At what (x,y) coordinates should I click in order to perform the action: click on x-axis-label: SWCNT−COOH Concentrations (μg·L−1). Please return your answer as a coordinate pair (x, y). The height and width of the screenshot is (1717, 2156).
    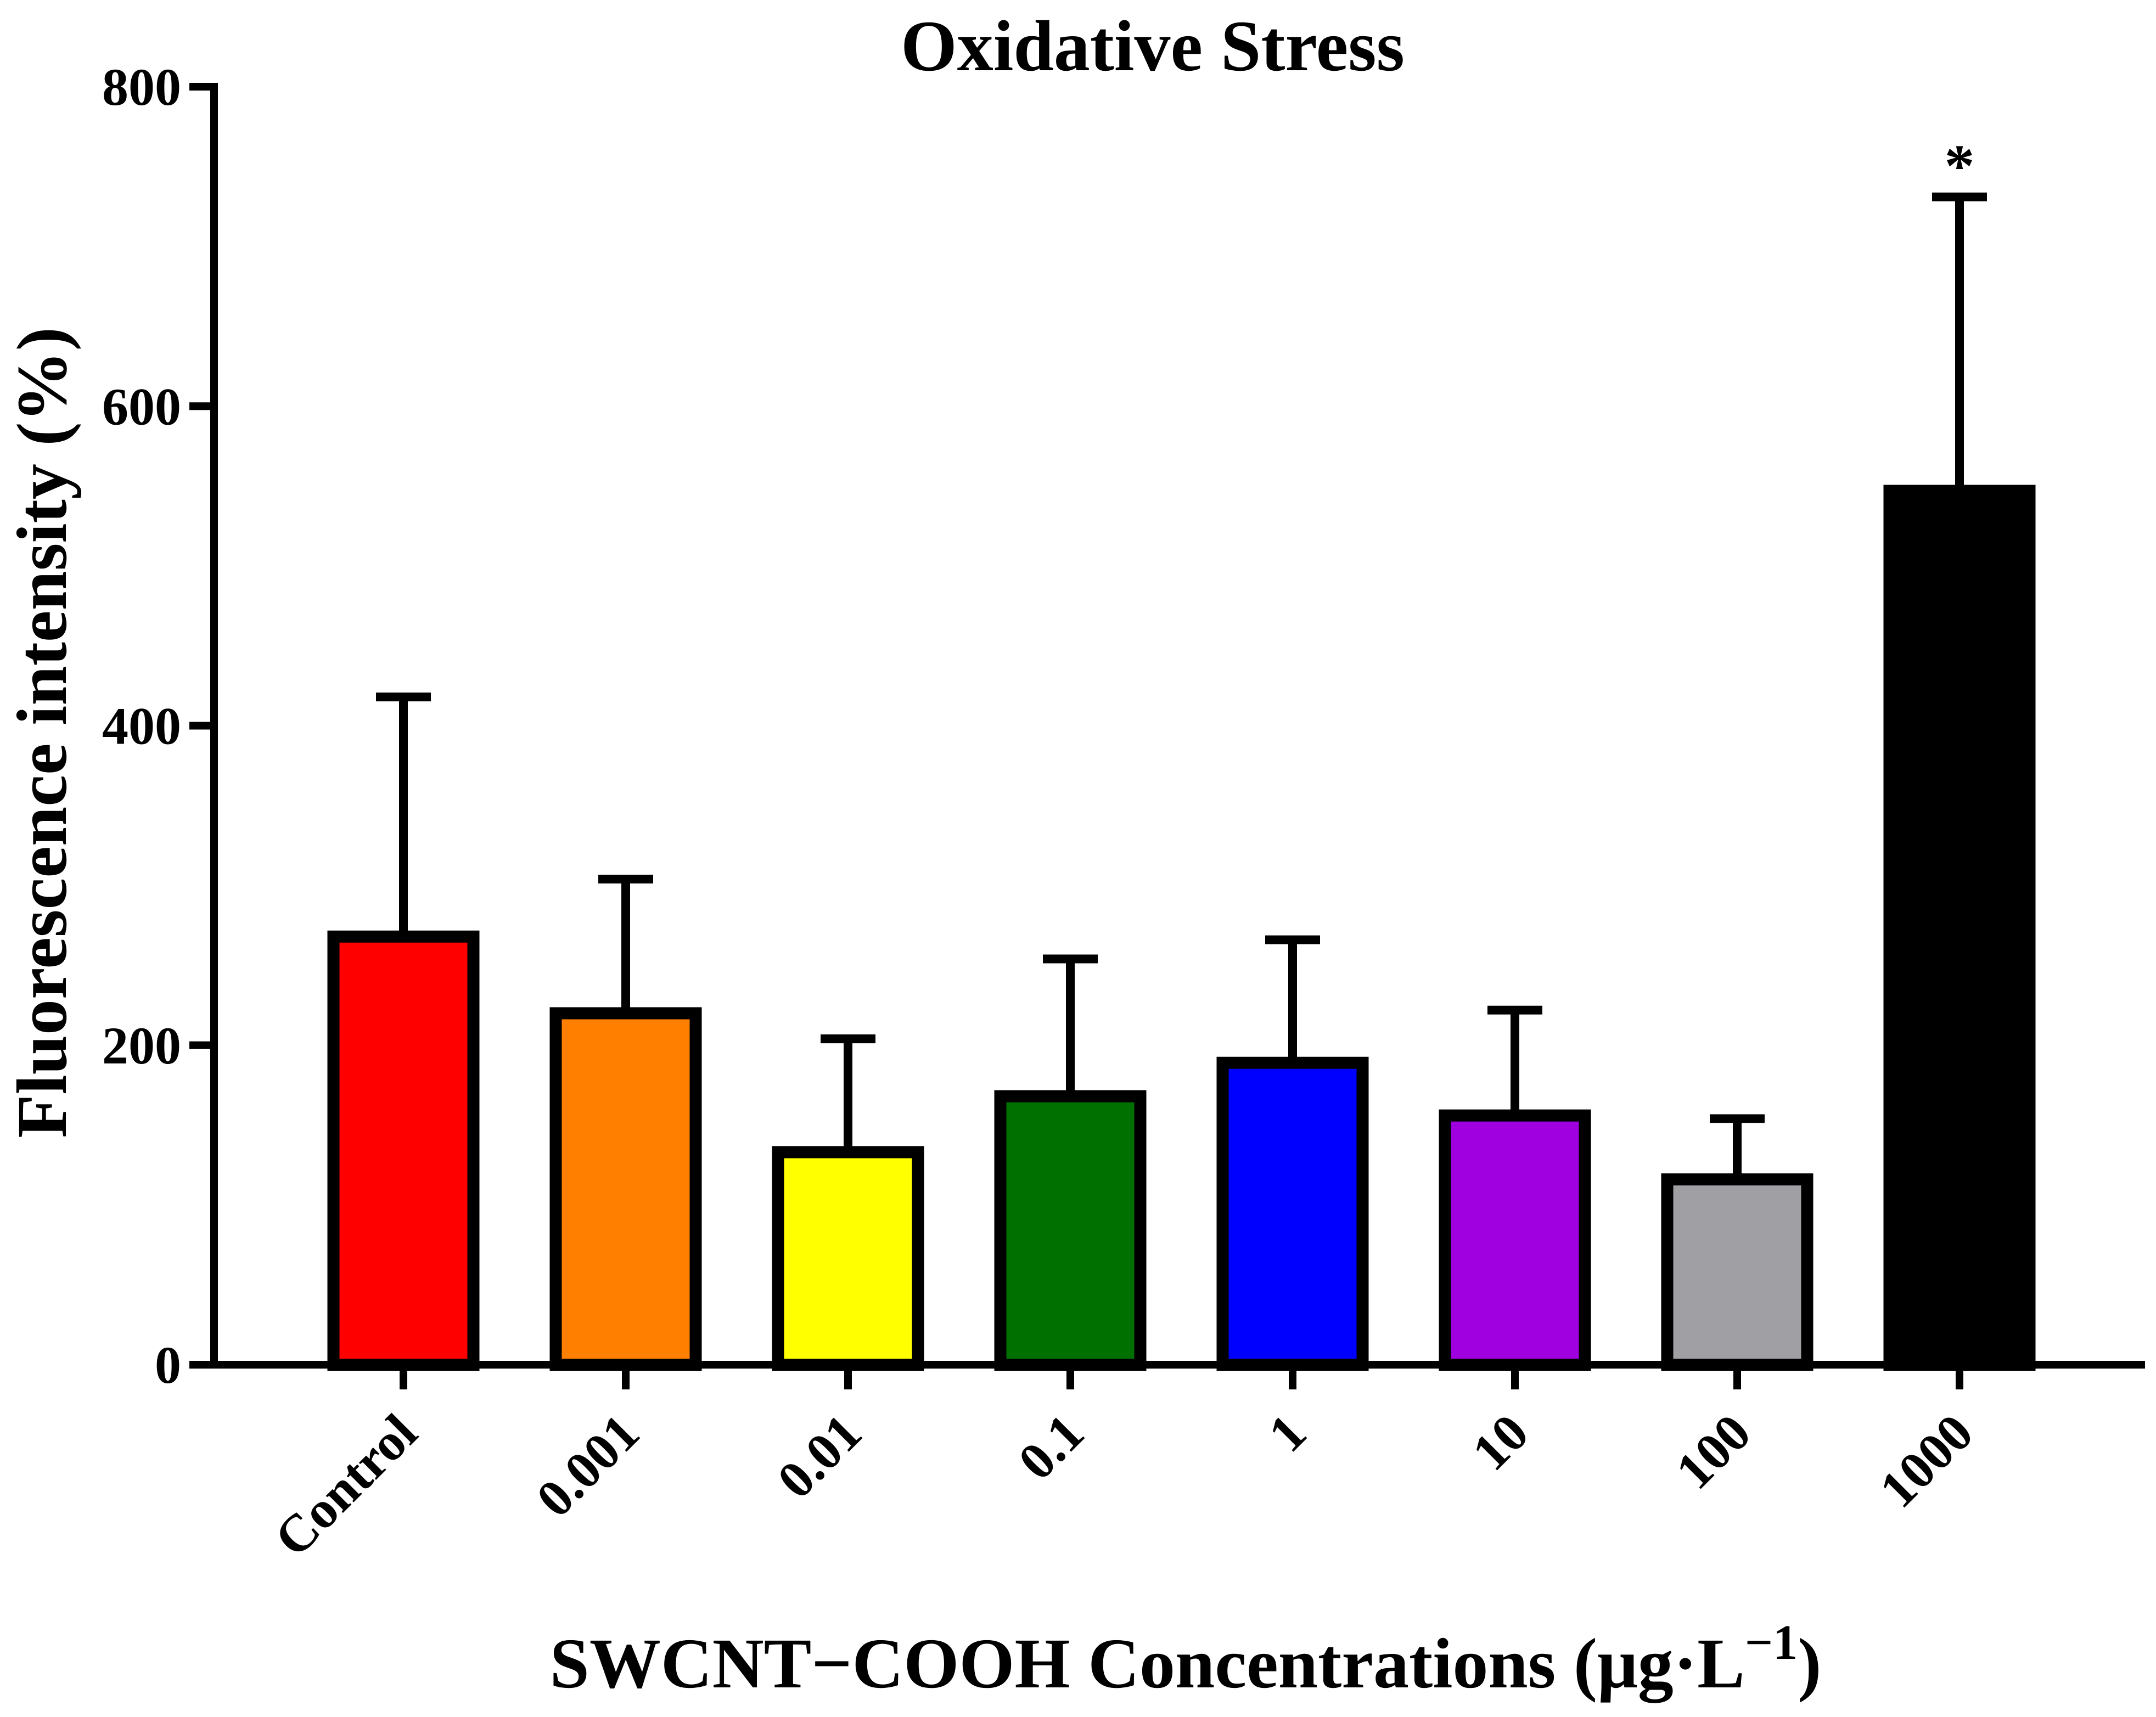
    Looking at the image, I should click on (1186, 1659).